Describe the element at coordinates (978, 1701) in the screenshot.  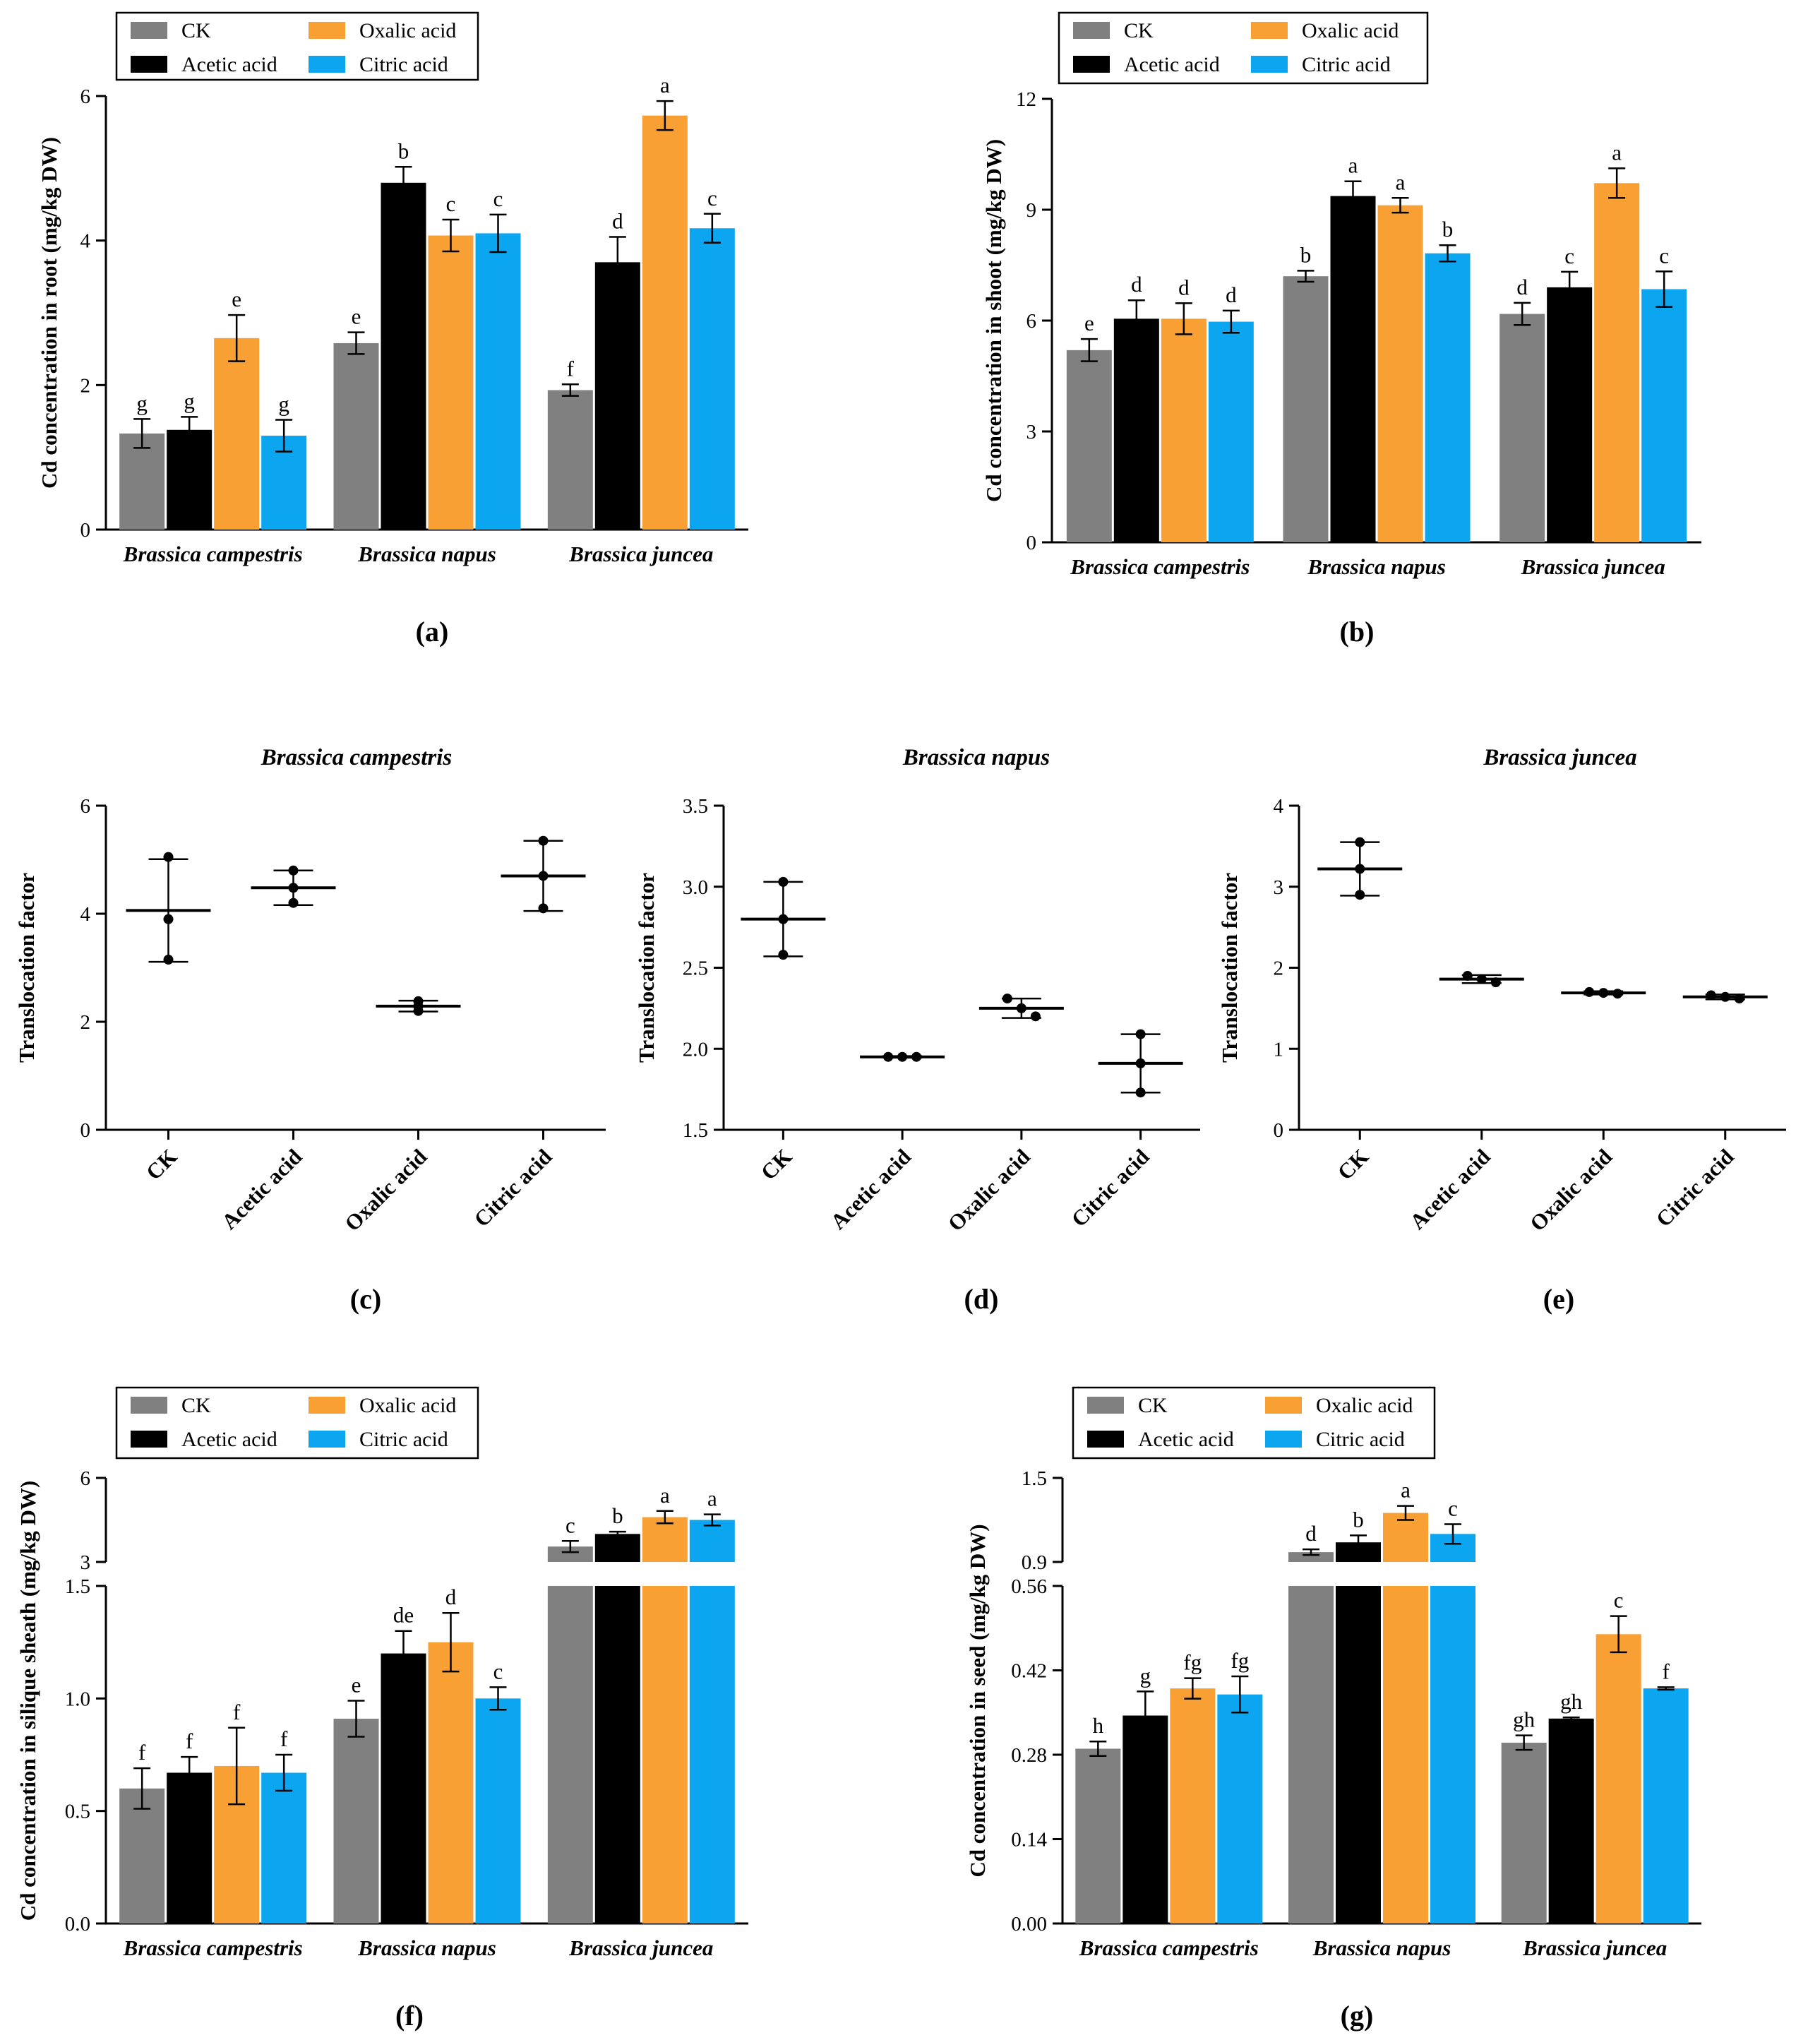
I see `y-axis-label: Cd concentration in seed (mg/kg DW)` at that location.